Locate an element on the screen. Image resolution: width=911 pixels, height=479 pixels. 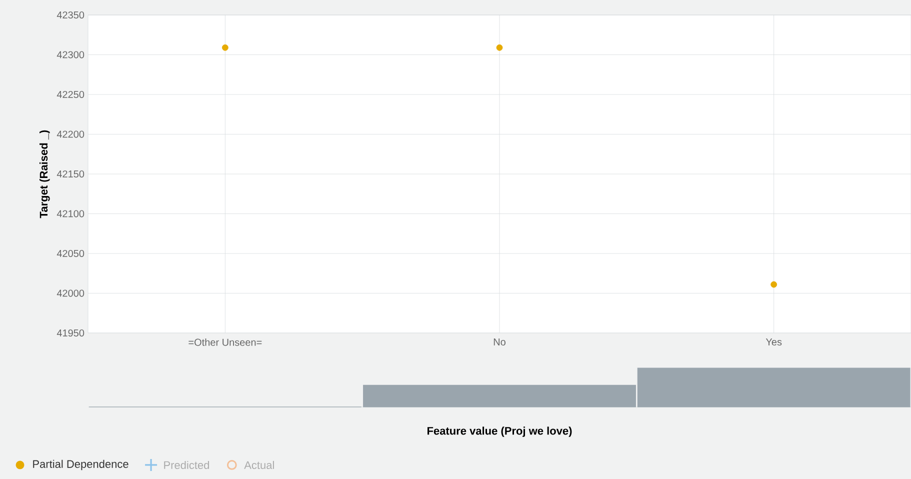
y-tick-label: 42200 is located at coordinates (70, 134).